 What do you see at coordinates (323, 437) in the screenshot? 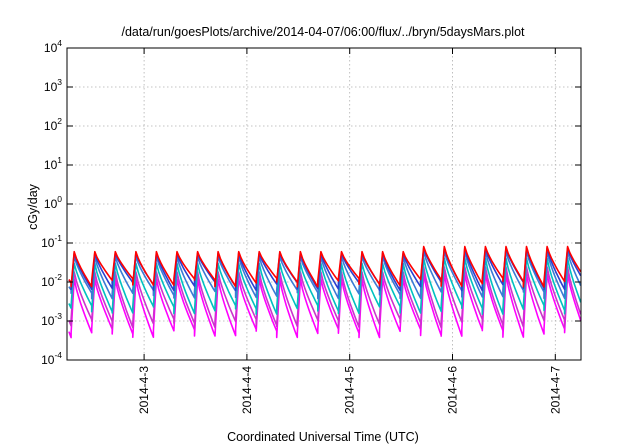
I see `x-axis-label: Coordinated Universal Time (UTC)` at bounding box center [323, 437].